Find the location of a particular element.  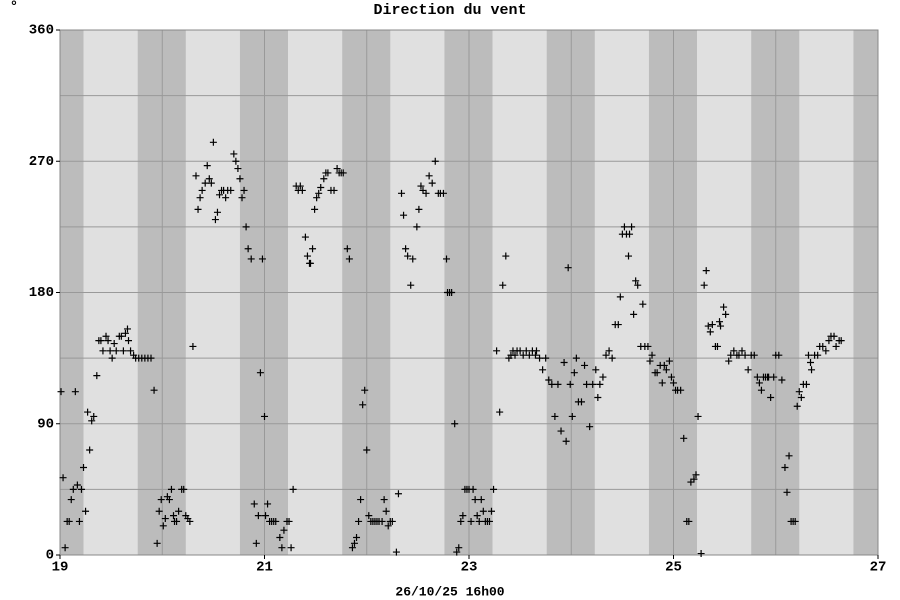

y-tick-label: 180 is located at coordinates (41, 293).